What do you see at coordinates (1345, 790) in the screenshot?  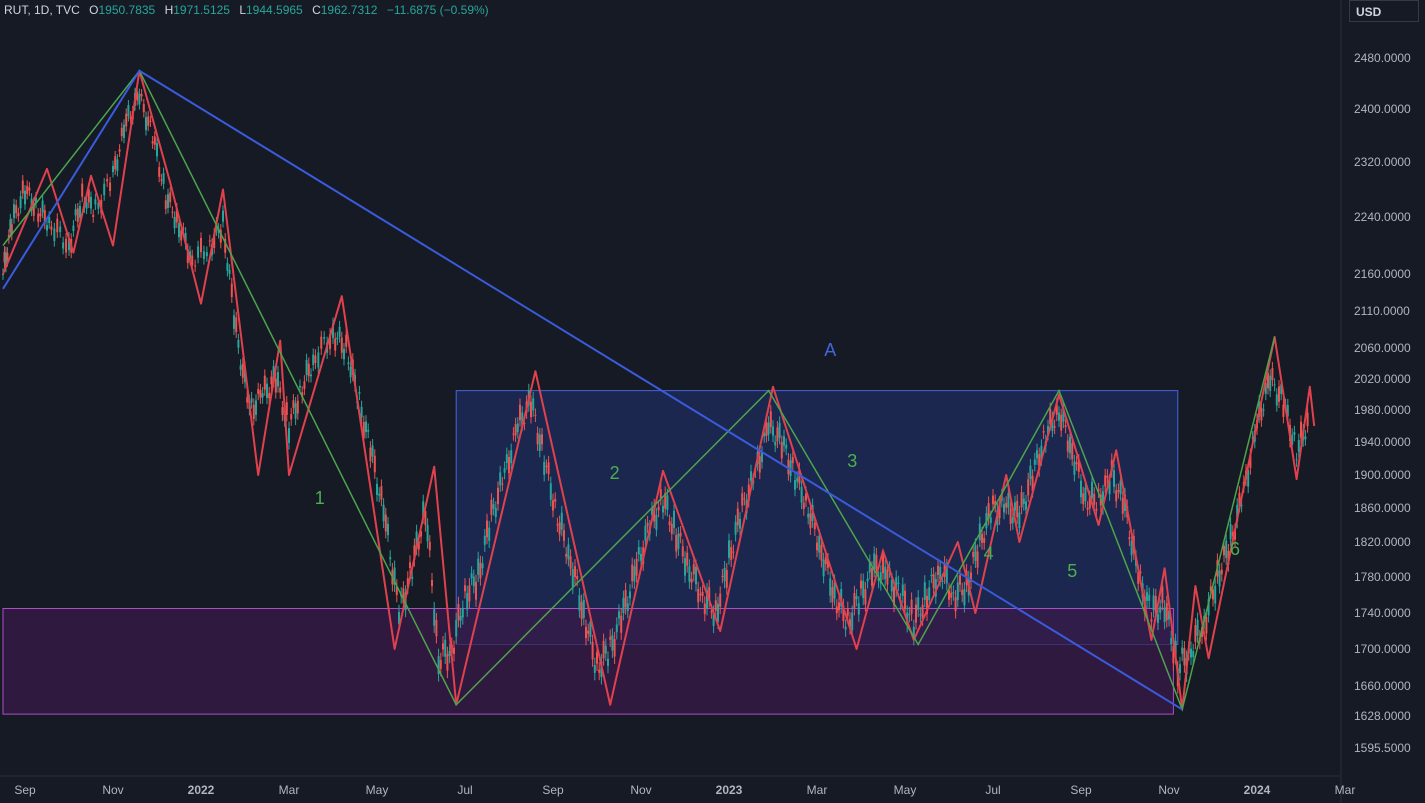 I see `x-tick-label: Mar` at bounding box center [1345, 790].